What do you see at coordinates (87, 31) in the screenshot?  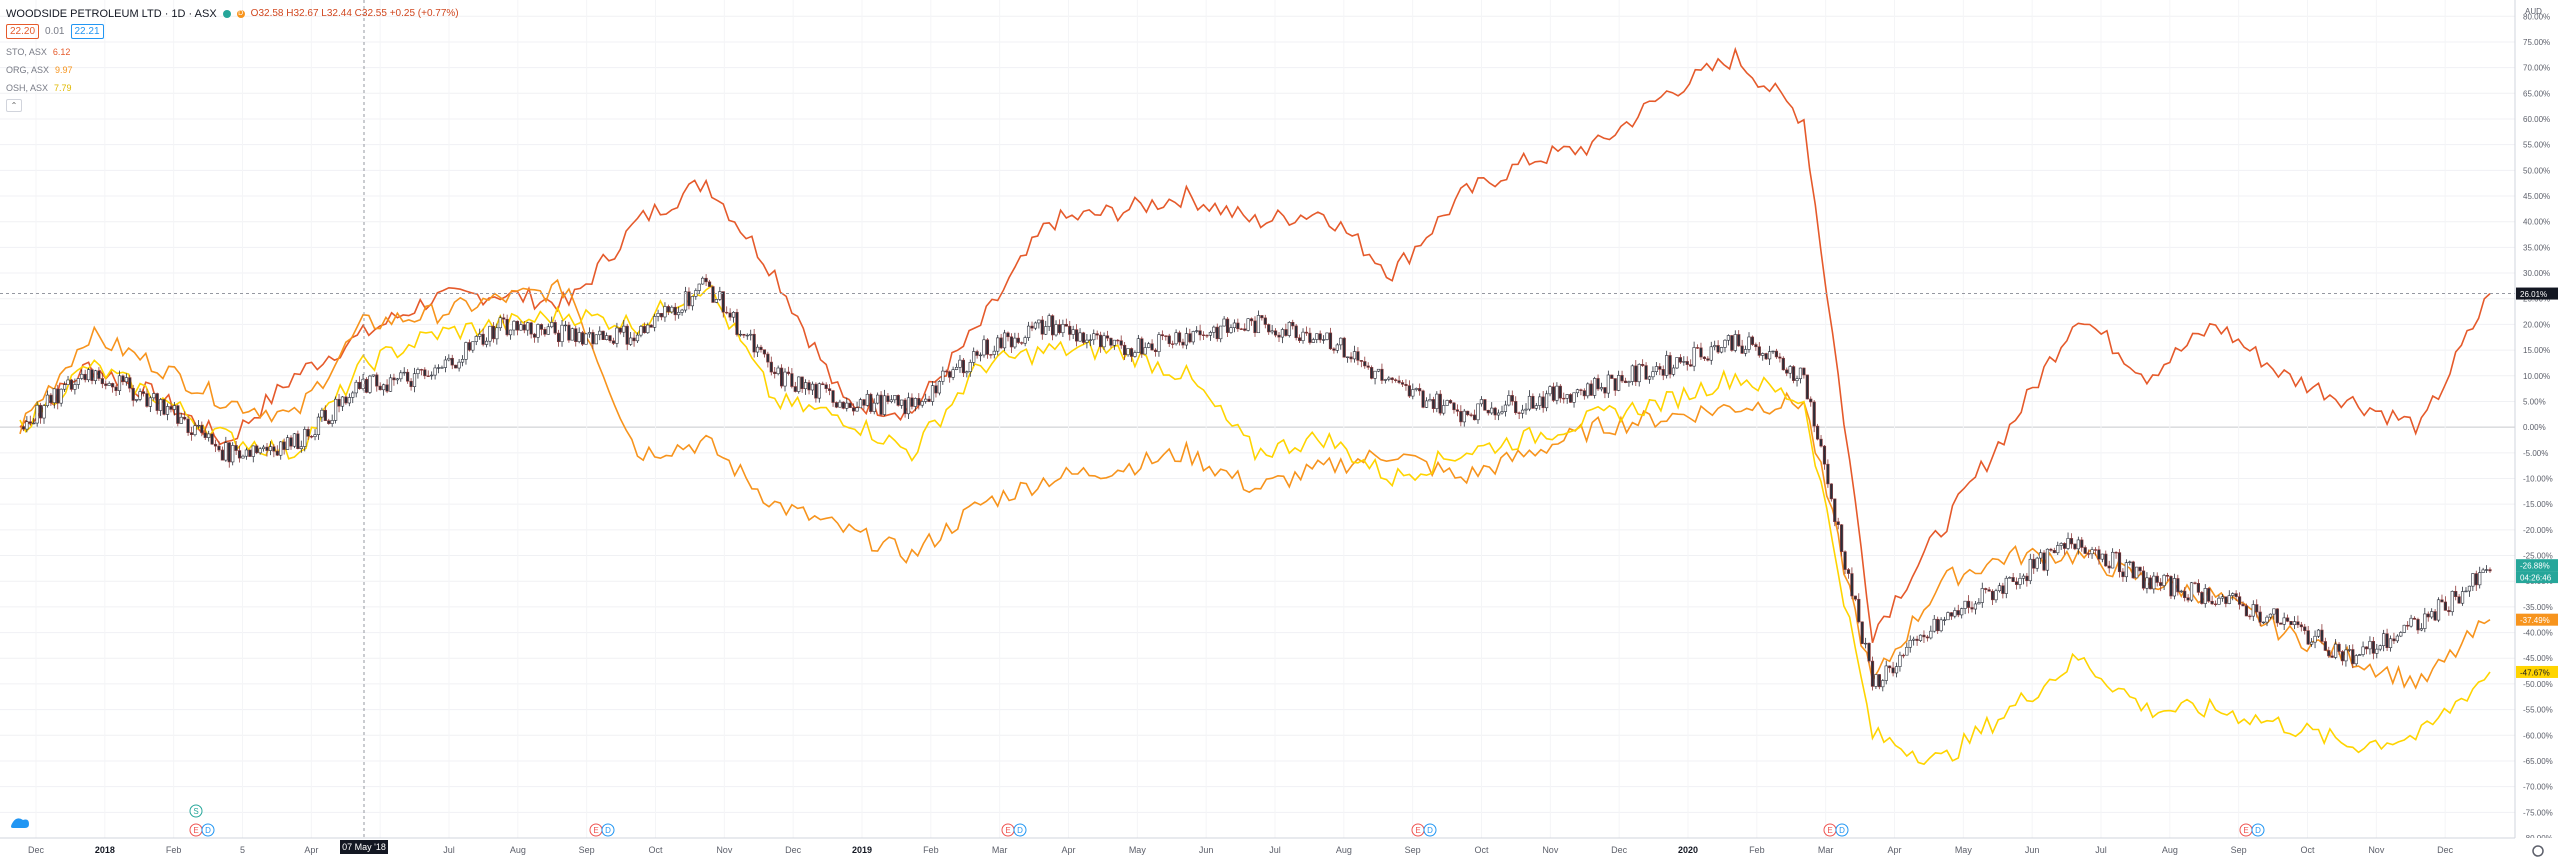 I see `ask-button: 22.21` at bounding box center [87, 31].